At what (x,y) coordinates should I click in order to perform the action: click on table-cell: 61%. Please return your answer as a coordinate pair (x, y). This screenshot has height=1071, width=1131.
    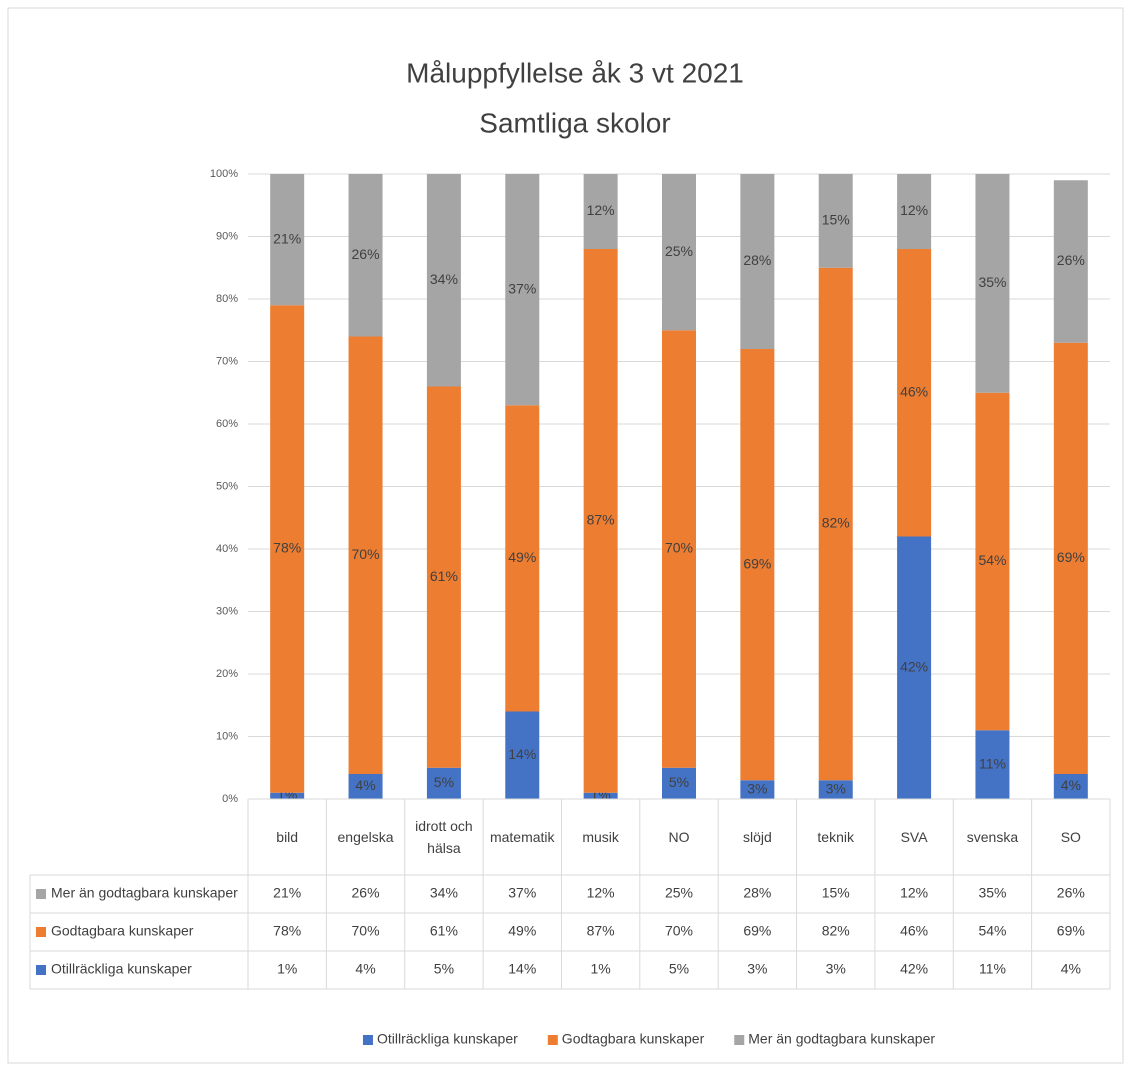
    Looking at the image, I should click on (444, 931).